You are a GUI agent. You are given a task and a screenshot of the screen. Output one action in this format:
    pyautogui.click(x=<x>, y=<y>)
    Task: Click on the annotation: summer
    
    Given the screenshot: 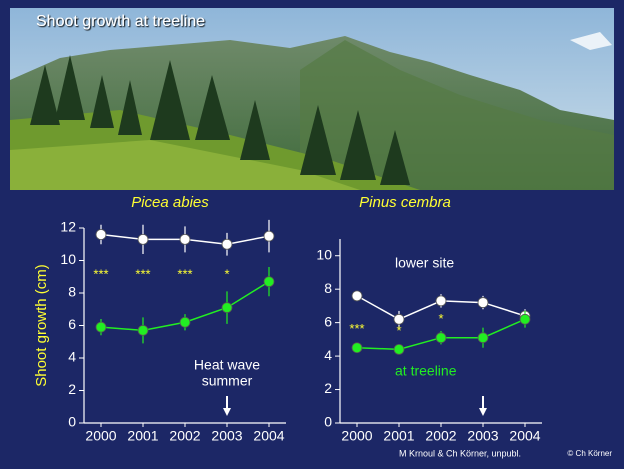 What is the action you would take?
    pyautogui.click(x=227, y=381)
    